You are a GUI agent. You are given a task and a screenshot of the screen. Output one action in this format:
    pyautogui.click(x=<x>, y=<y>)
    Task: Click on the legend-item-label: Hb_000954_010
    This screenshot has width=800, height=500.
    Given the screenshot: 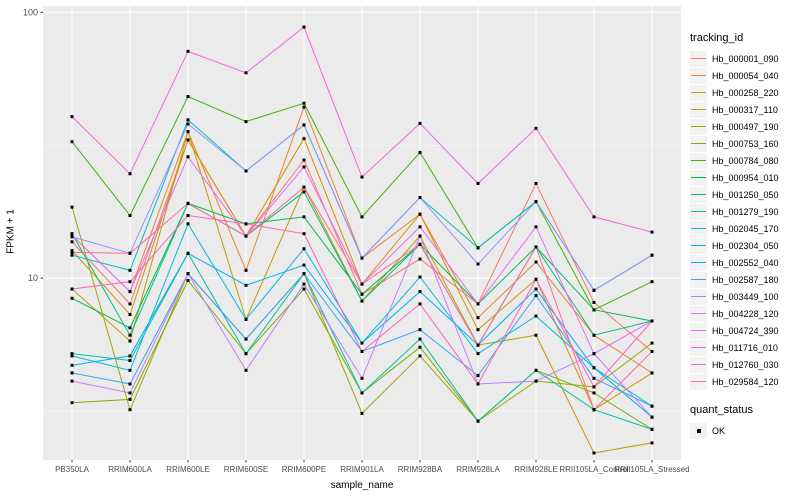 What is the action you would take?
    pyautogui.click(x=745, y=177)
    